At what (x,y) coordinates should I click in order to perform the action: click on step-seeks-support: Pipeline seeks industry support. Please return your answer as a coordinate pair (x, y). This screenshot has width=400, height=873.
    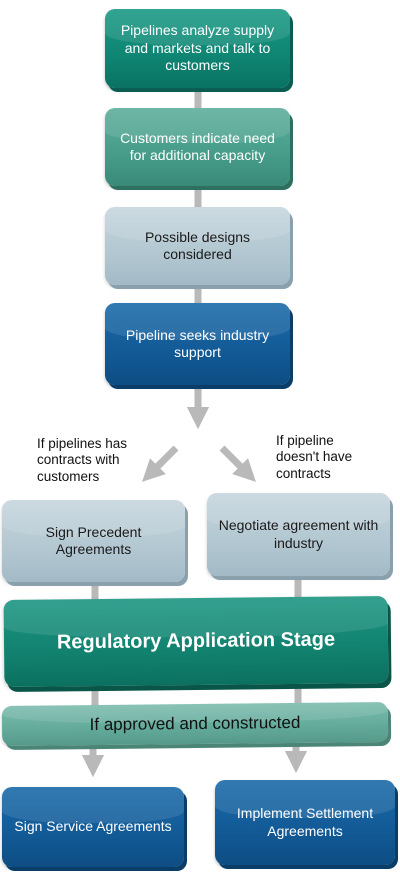
    Looking at the image, I should click on (197, 344).